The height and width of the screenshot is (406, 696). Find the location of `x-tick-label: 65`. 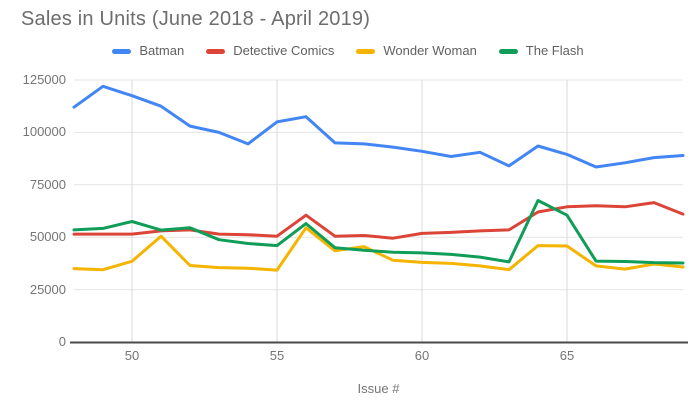

x-tick-label: 65 is located at coordinates (567, 355).